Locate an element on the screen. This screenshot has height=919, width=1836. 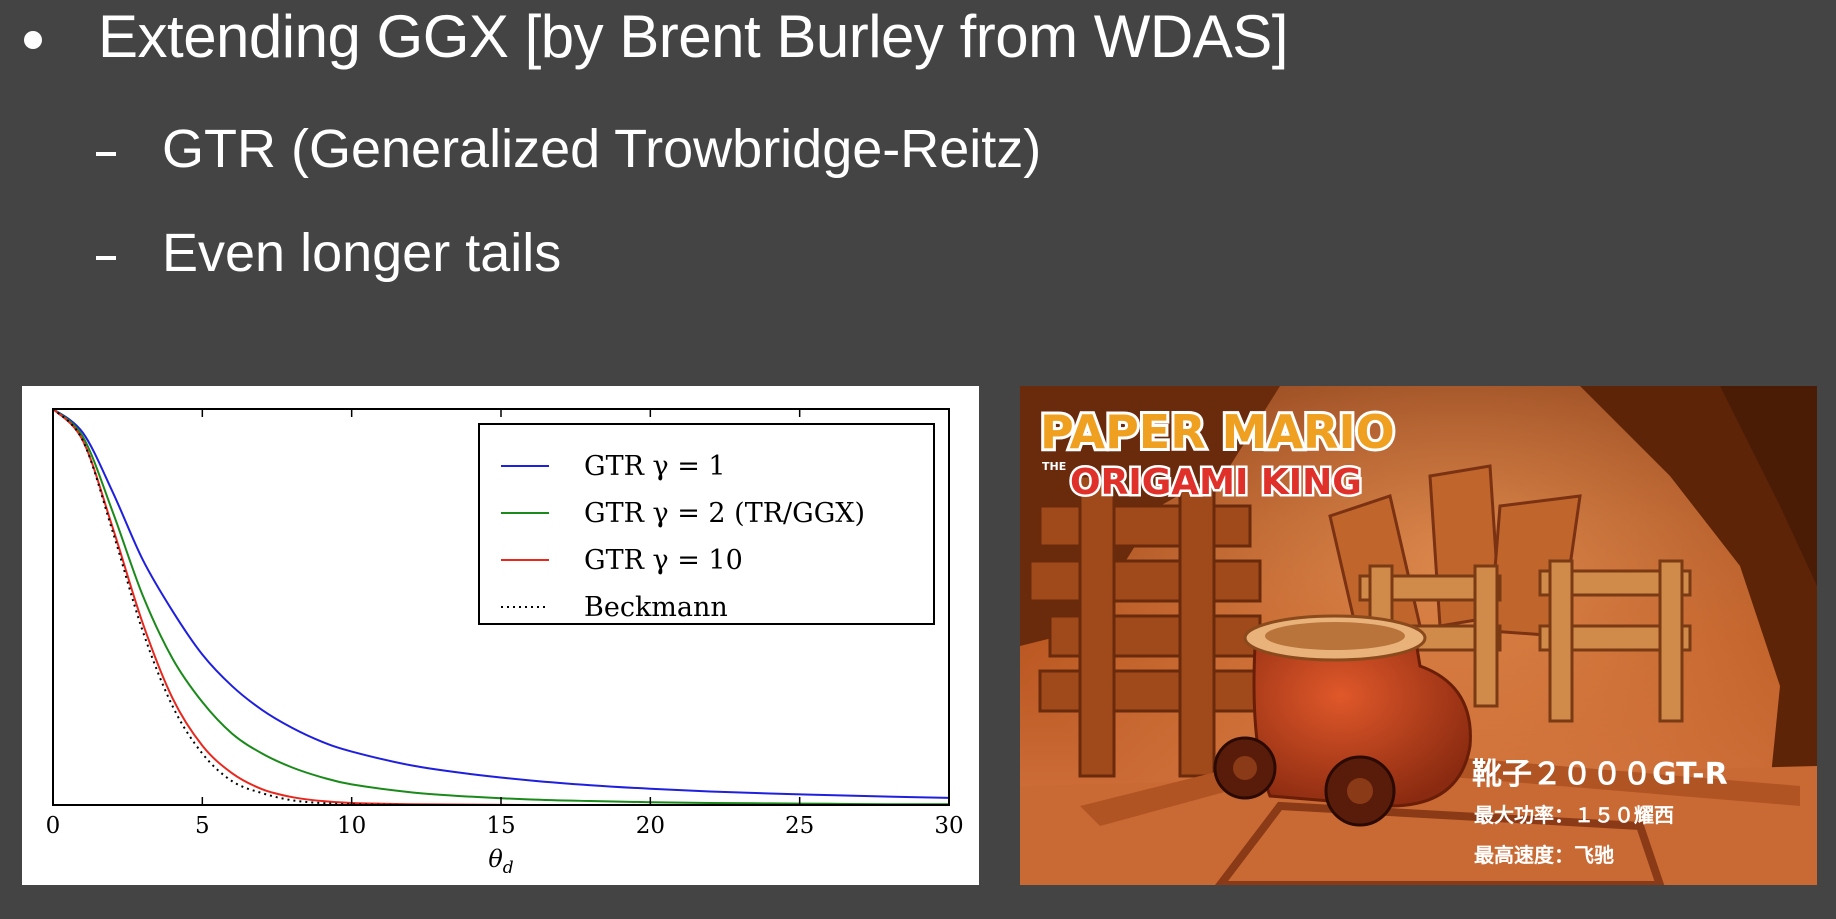
svg-text: THE is located at coordinates (1054, 466).